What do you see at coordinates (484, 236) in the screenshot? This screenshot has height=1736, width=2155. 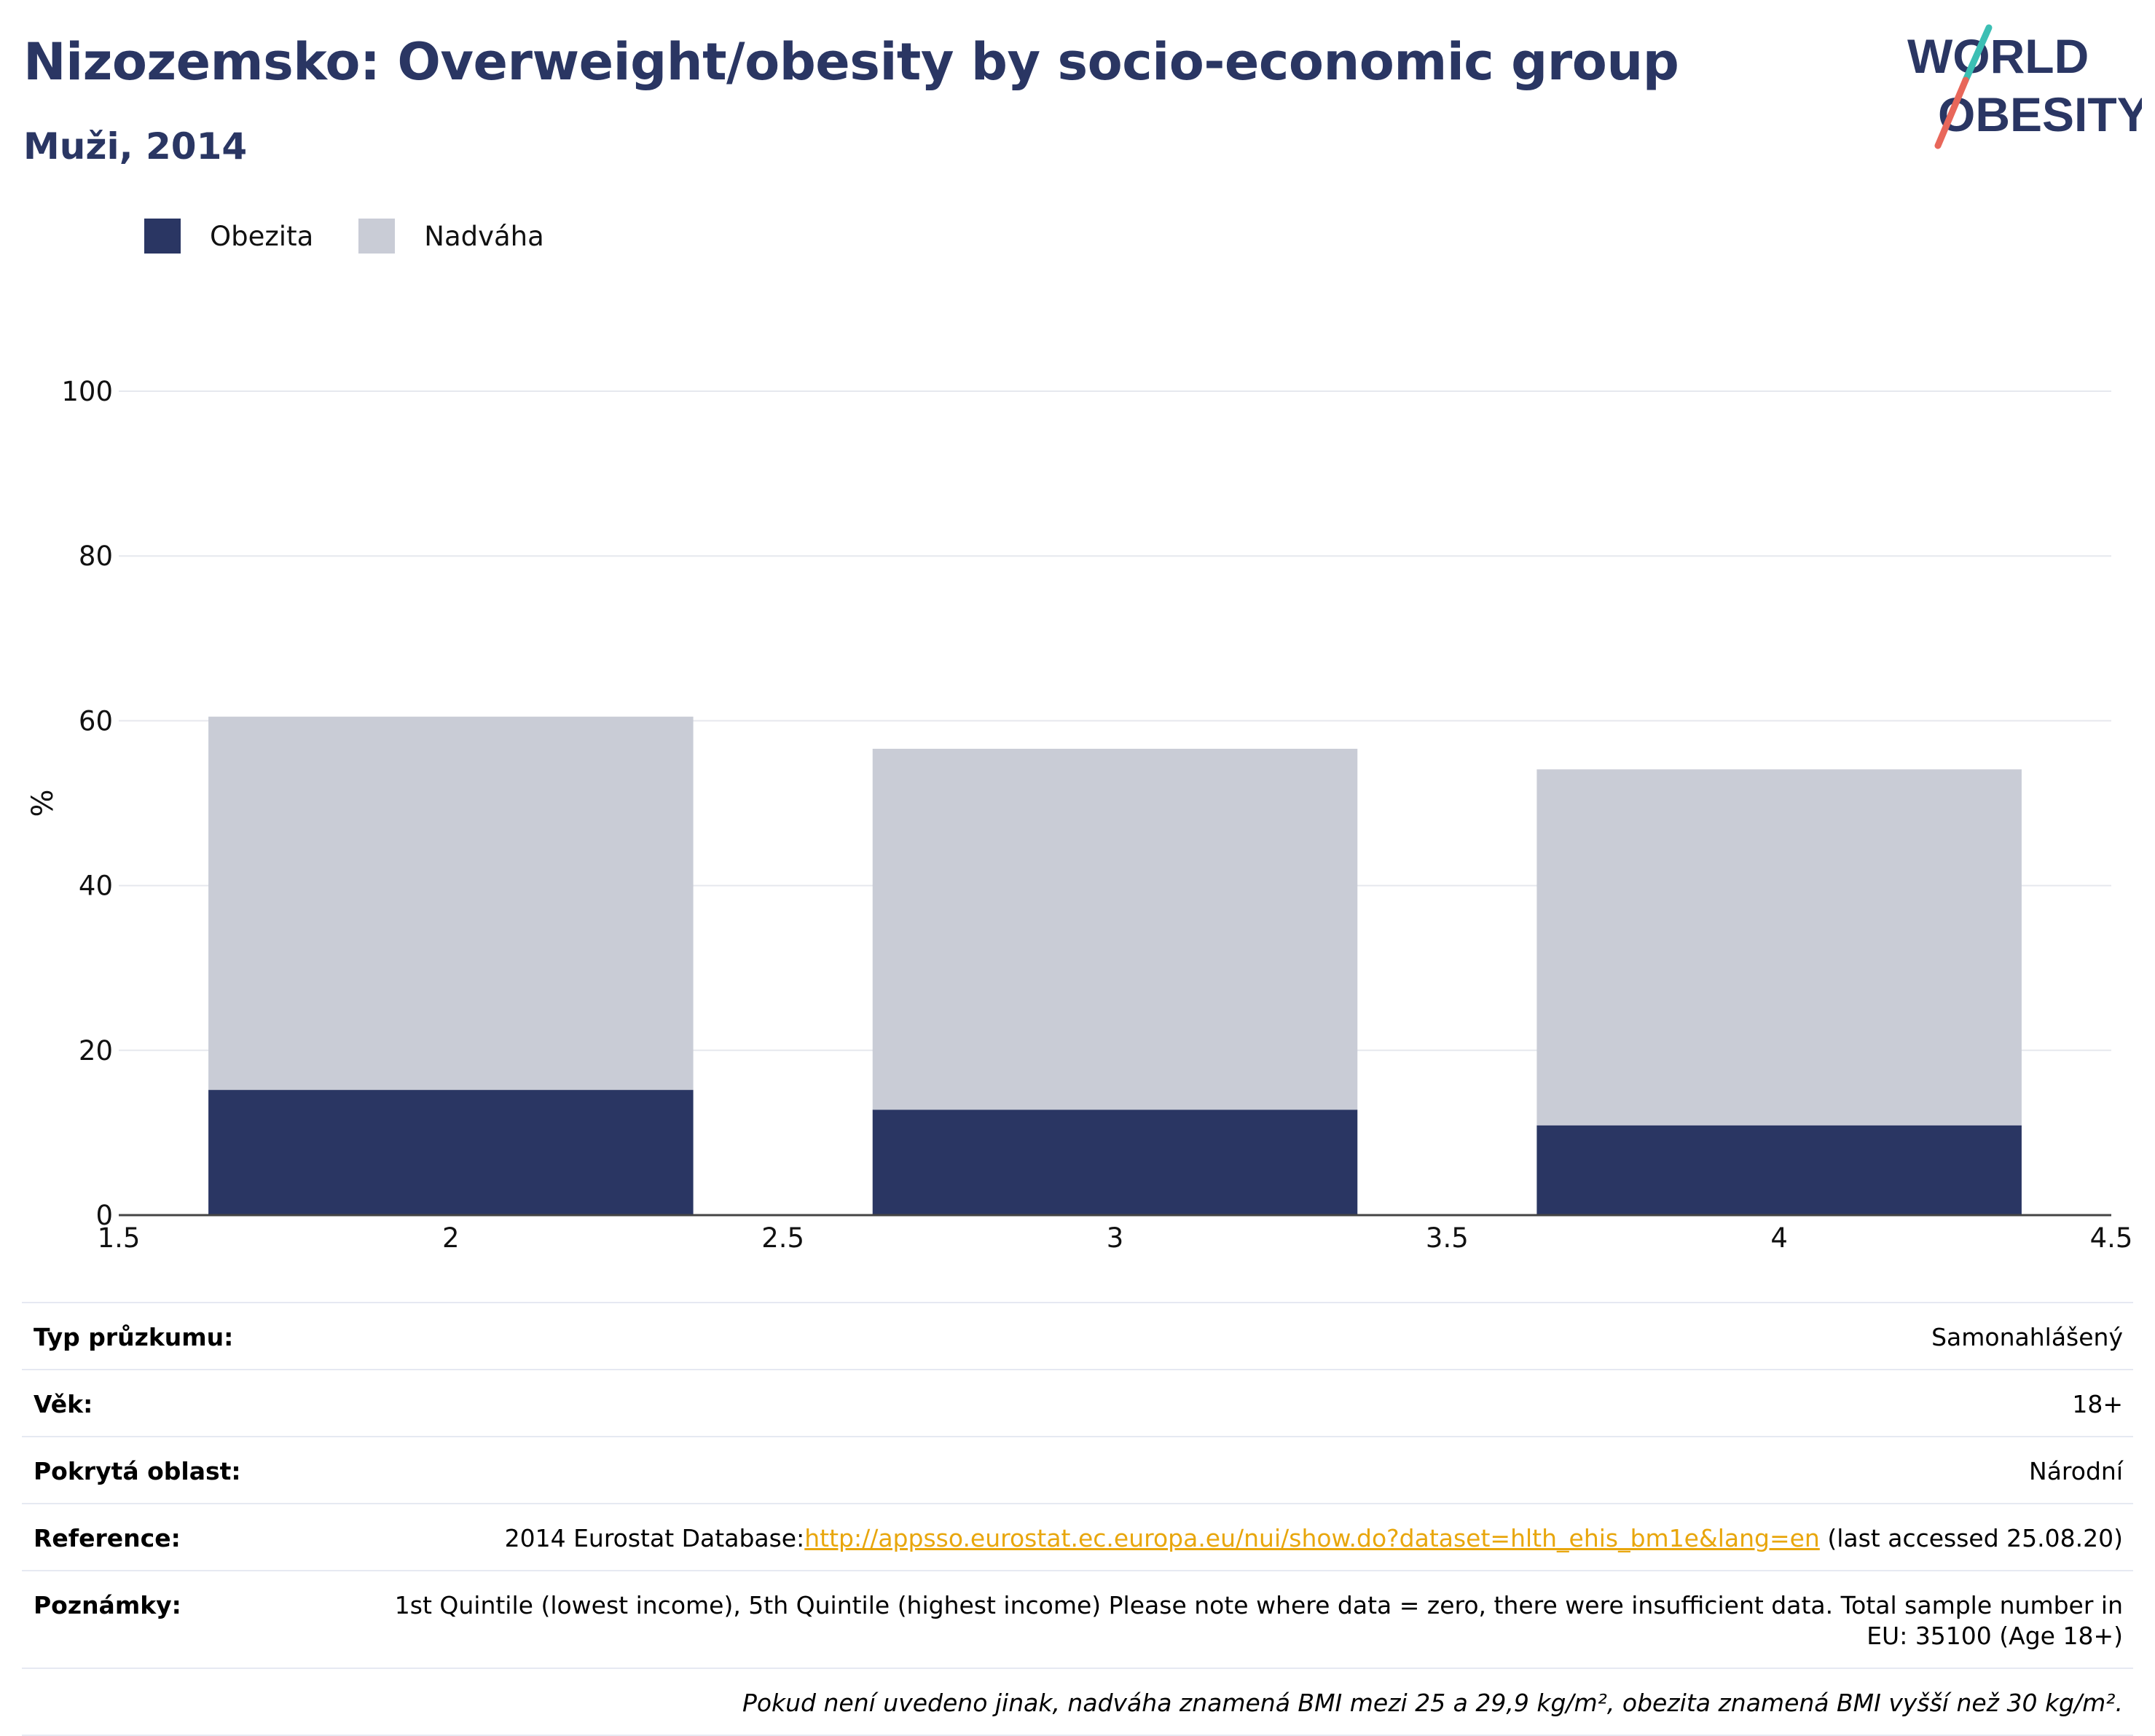 I see `legend-label-overweight: Nadváha` at bounding box center [484, 236].